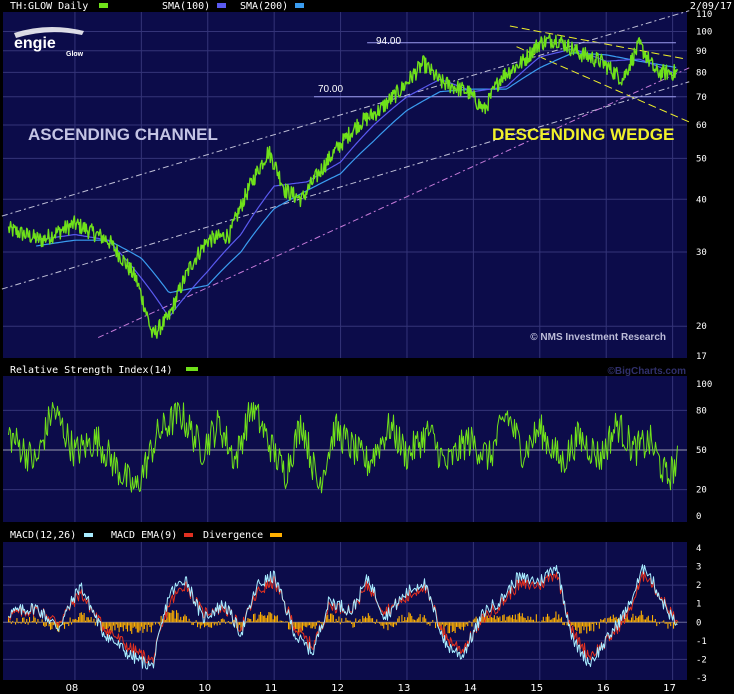 This screenshot has height=694, width=734. I want to click on sma100-label: SMA(100), so click(186, 6).